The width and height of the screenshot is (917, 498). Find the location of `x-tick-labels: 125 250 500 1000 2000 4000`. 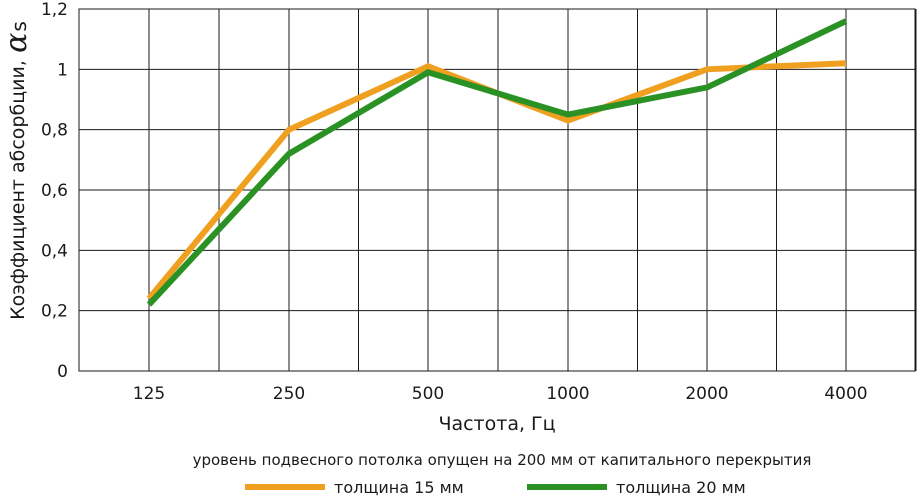

x-tick-labels: 125 250 500 1000 2000 4000 is located at coordinates (500, 394).